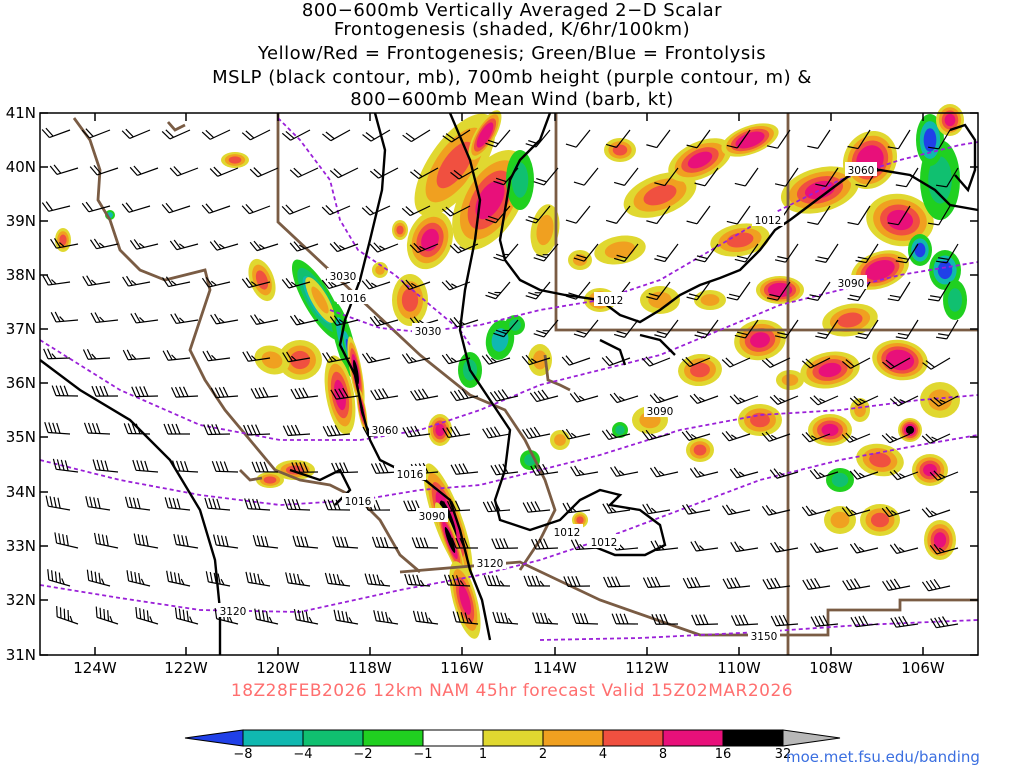 This screenshot has height=768, width=1024. I want to click on height-label: 3120, so click(490, 564).